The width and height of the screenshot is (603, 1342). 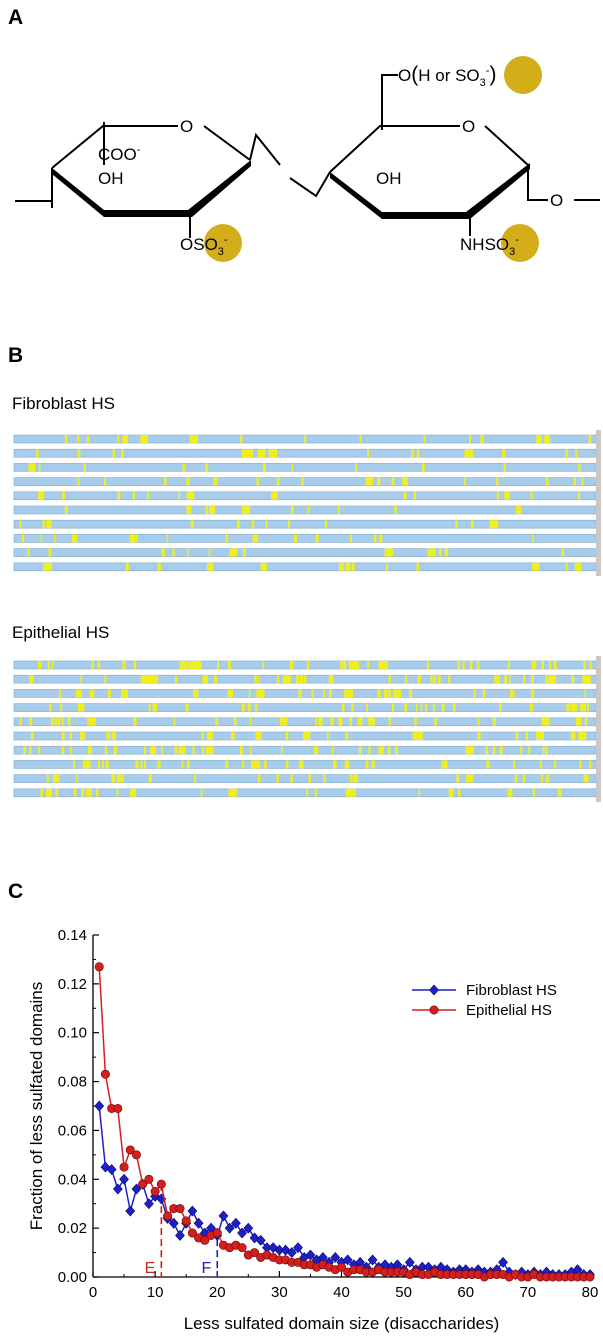 I want to click on y-tick-label: 0.12, so click(x=72, y=984).